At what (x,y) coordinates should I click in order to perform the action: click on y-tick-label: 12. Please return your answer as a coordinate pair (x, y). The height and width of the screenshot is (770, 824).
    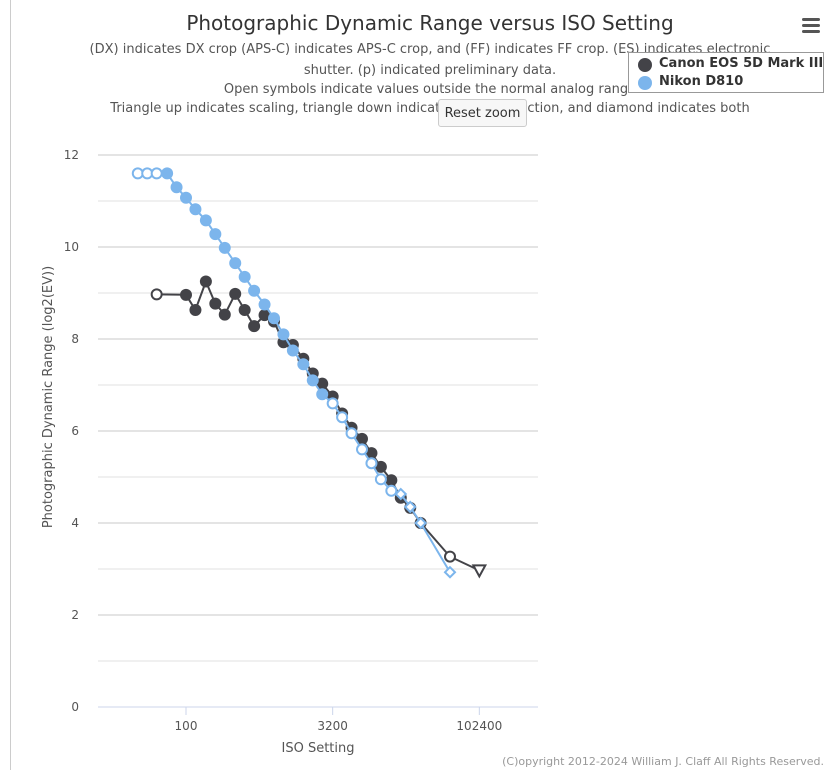
    Looking at the image, I should click on (71, 155).